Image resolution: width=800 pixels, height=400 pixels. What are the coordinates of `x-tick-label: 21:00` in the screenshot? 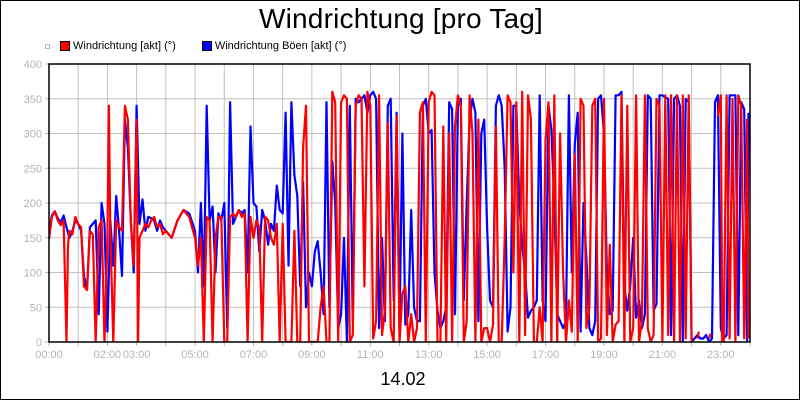 It's located at (663, 355).